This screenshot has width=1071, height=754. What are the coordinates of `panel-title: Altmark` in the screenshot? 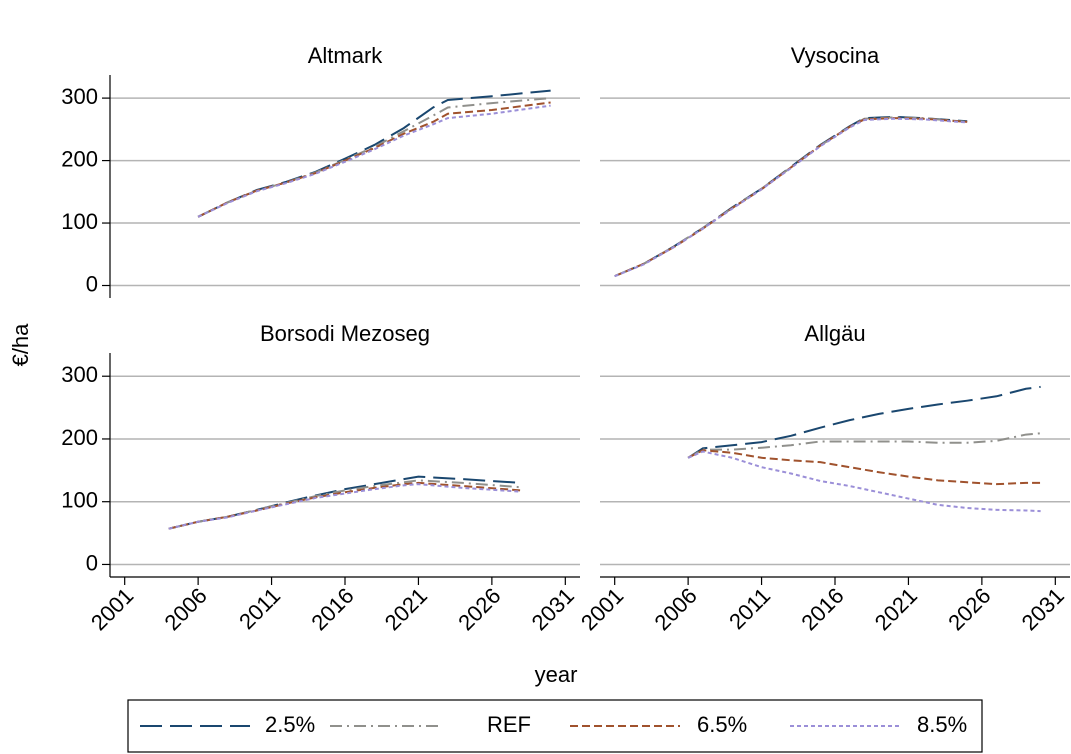 It's located at (346, 55).